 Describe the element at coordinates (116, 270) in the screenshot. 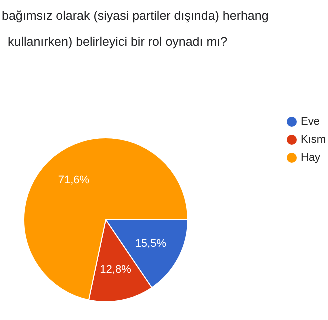

I see `data-label: 12,8%` at that location.